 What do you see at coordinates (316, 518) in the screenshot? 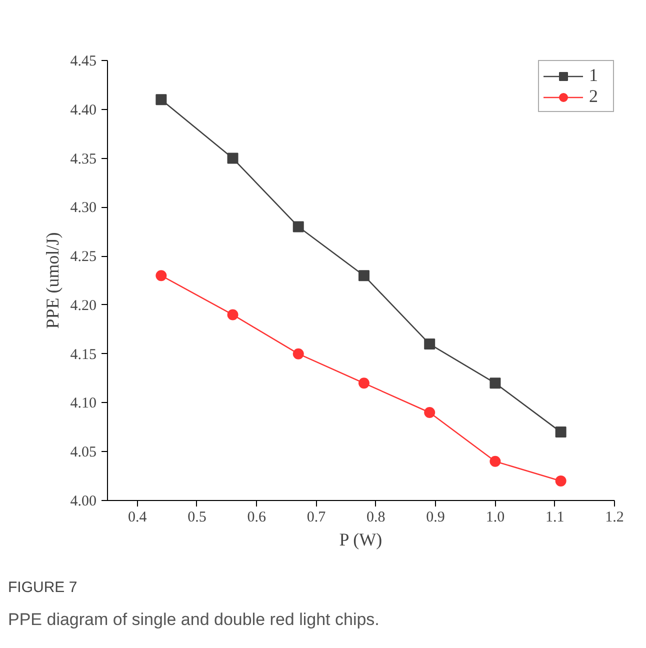
I see `x-tick-label: 0.7` at bounding box center [316, 518].